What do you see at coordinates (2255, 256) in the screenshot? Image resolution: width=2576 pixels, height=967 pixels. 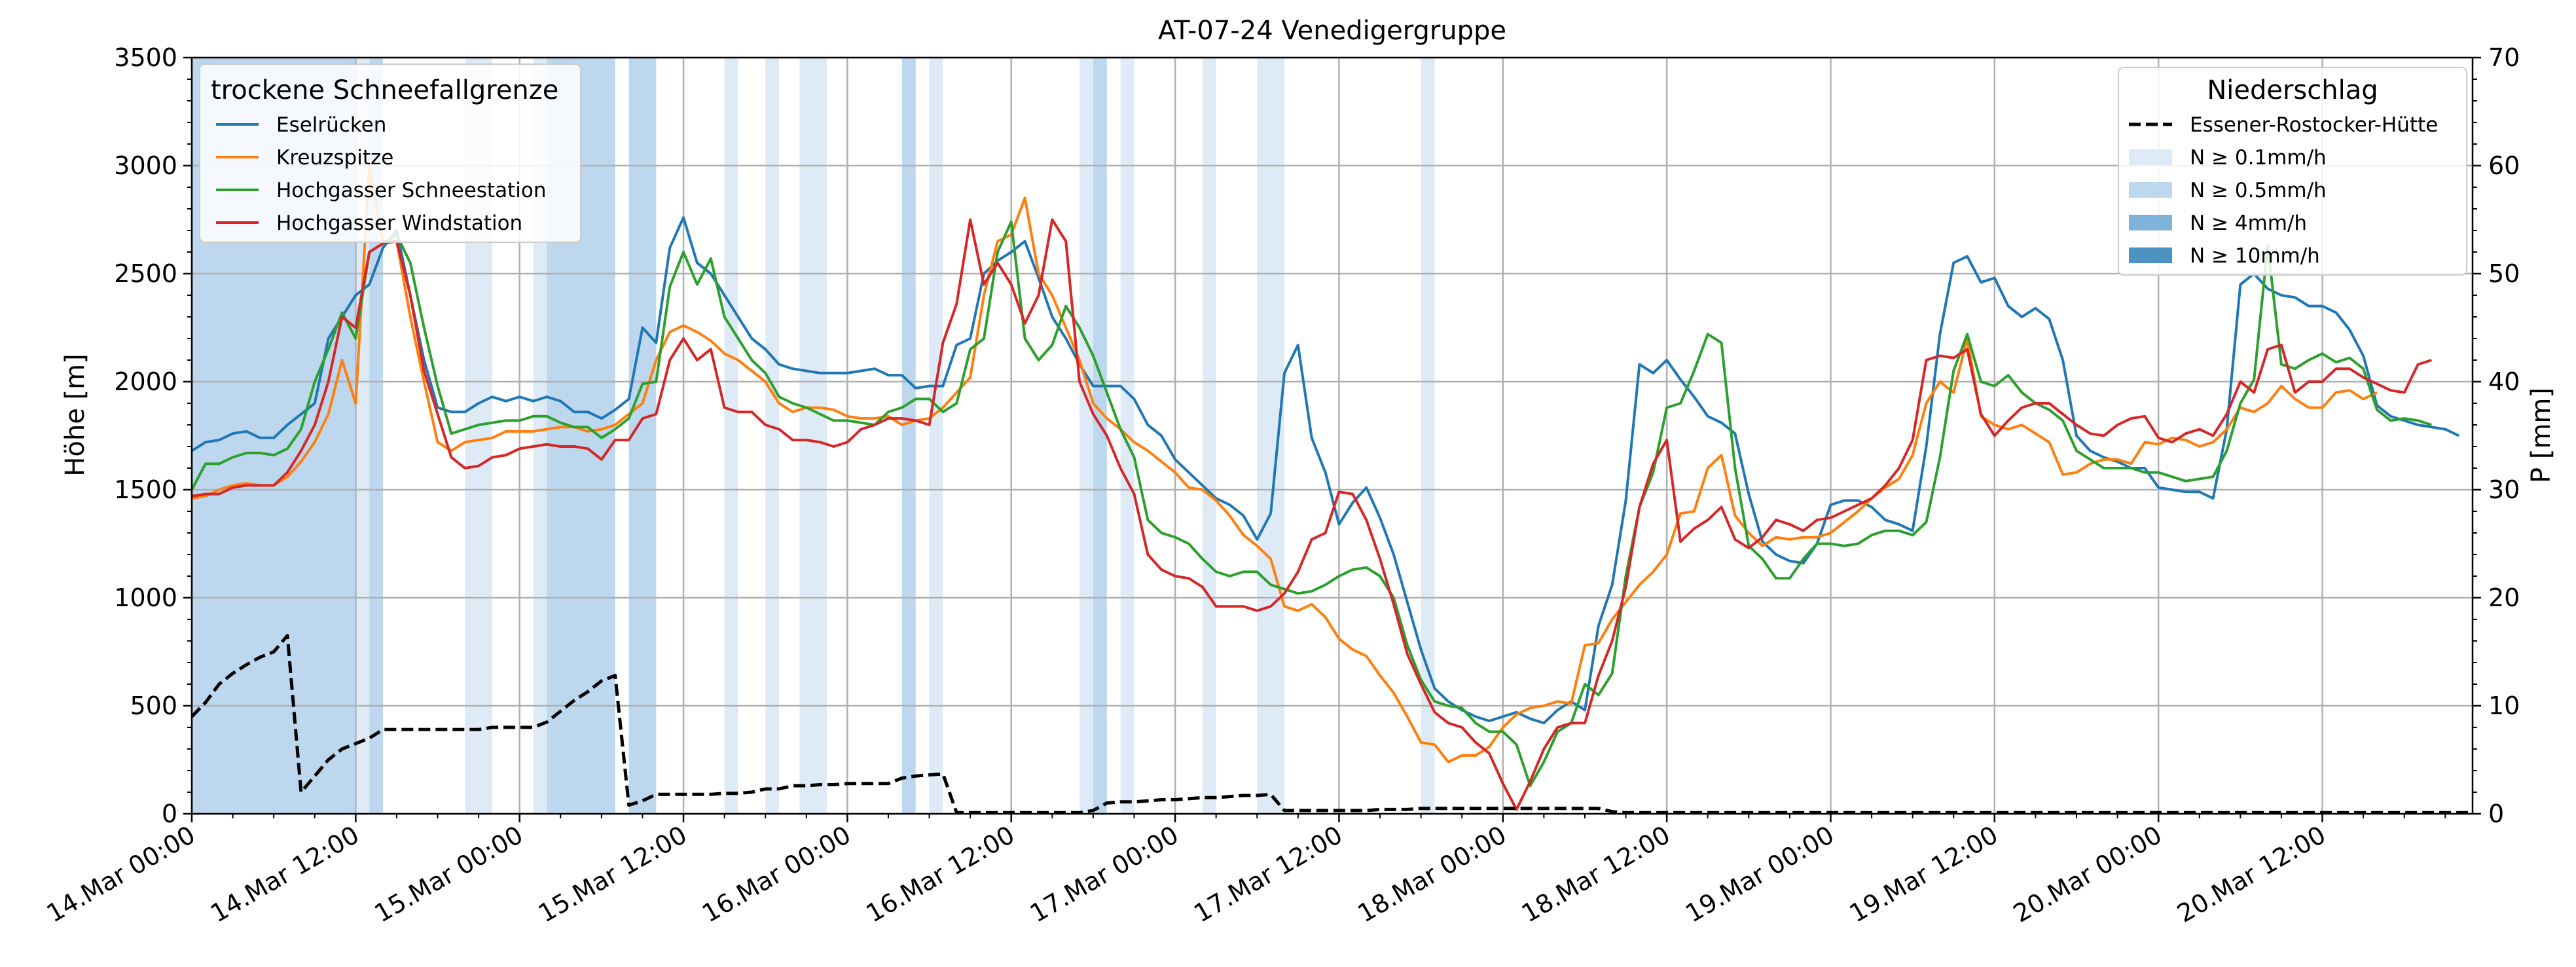 I see `legend-precip-label-4: N ≥ 10mm/h` at bounding box center [2255, 256].